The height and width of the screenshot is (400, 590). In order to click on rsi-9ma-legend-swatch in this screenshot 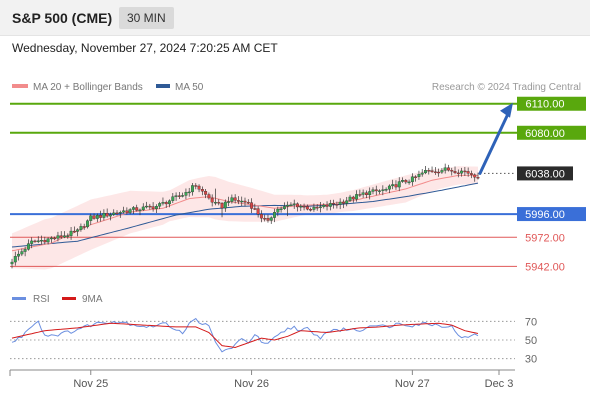, I will do `click(69, 298)`.